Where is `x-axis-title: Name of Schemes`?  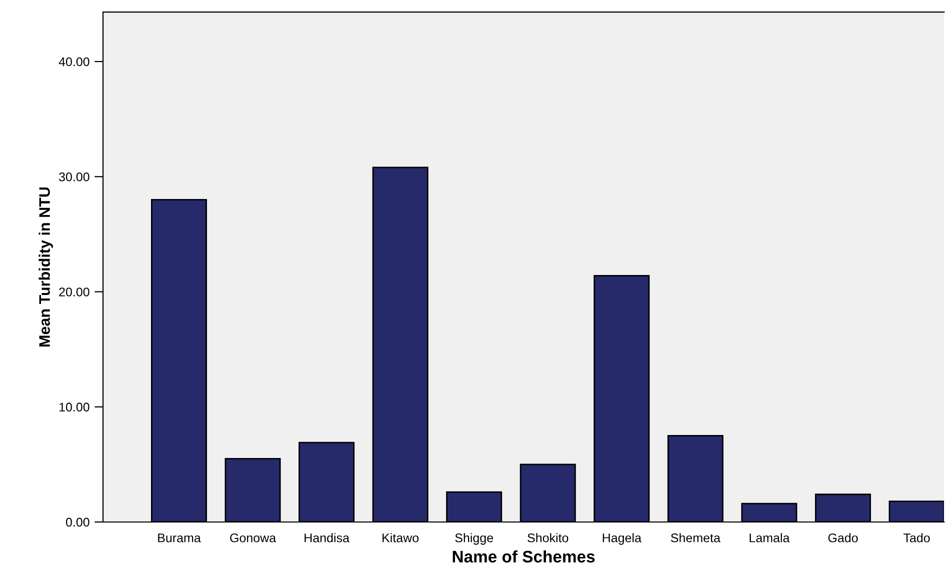 x-axis-title: Name of Schemes is located at coordinates (523, 556).